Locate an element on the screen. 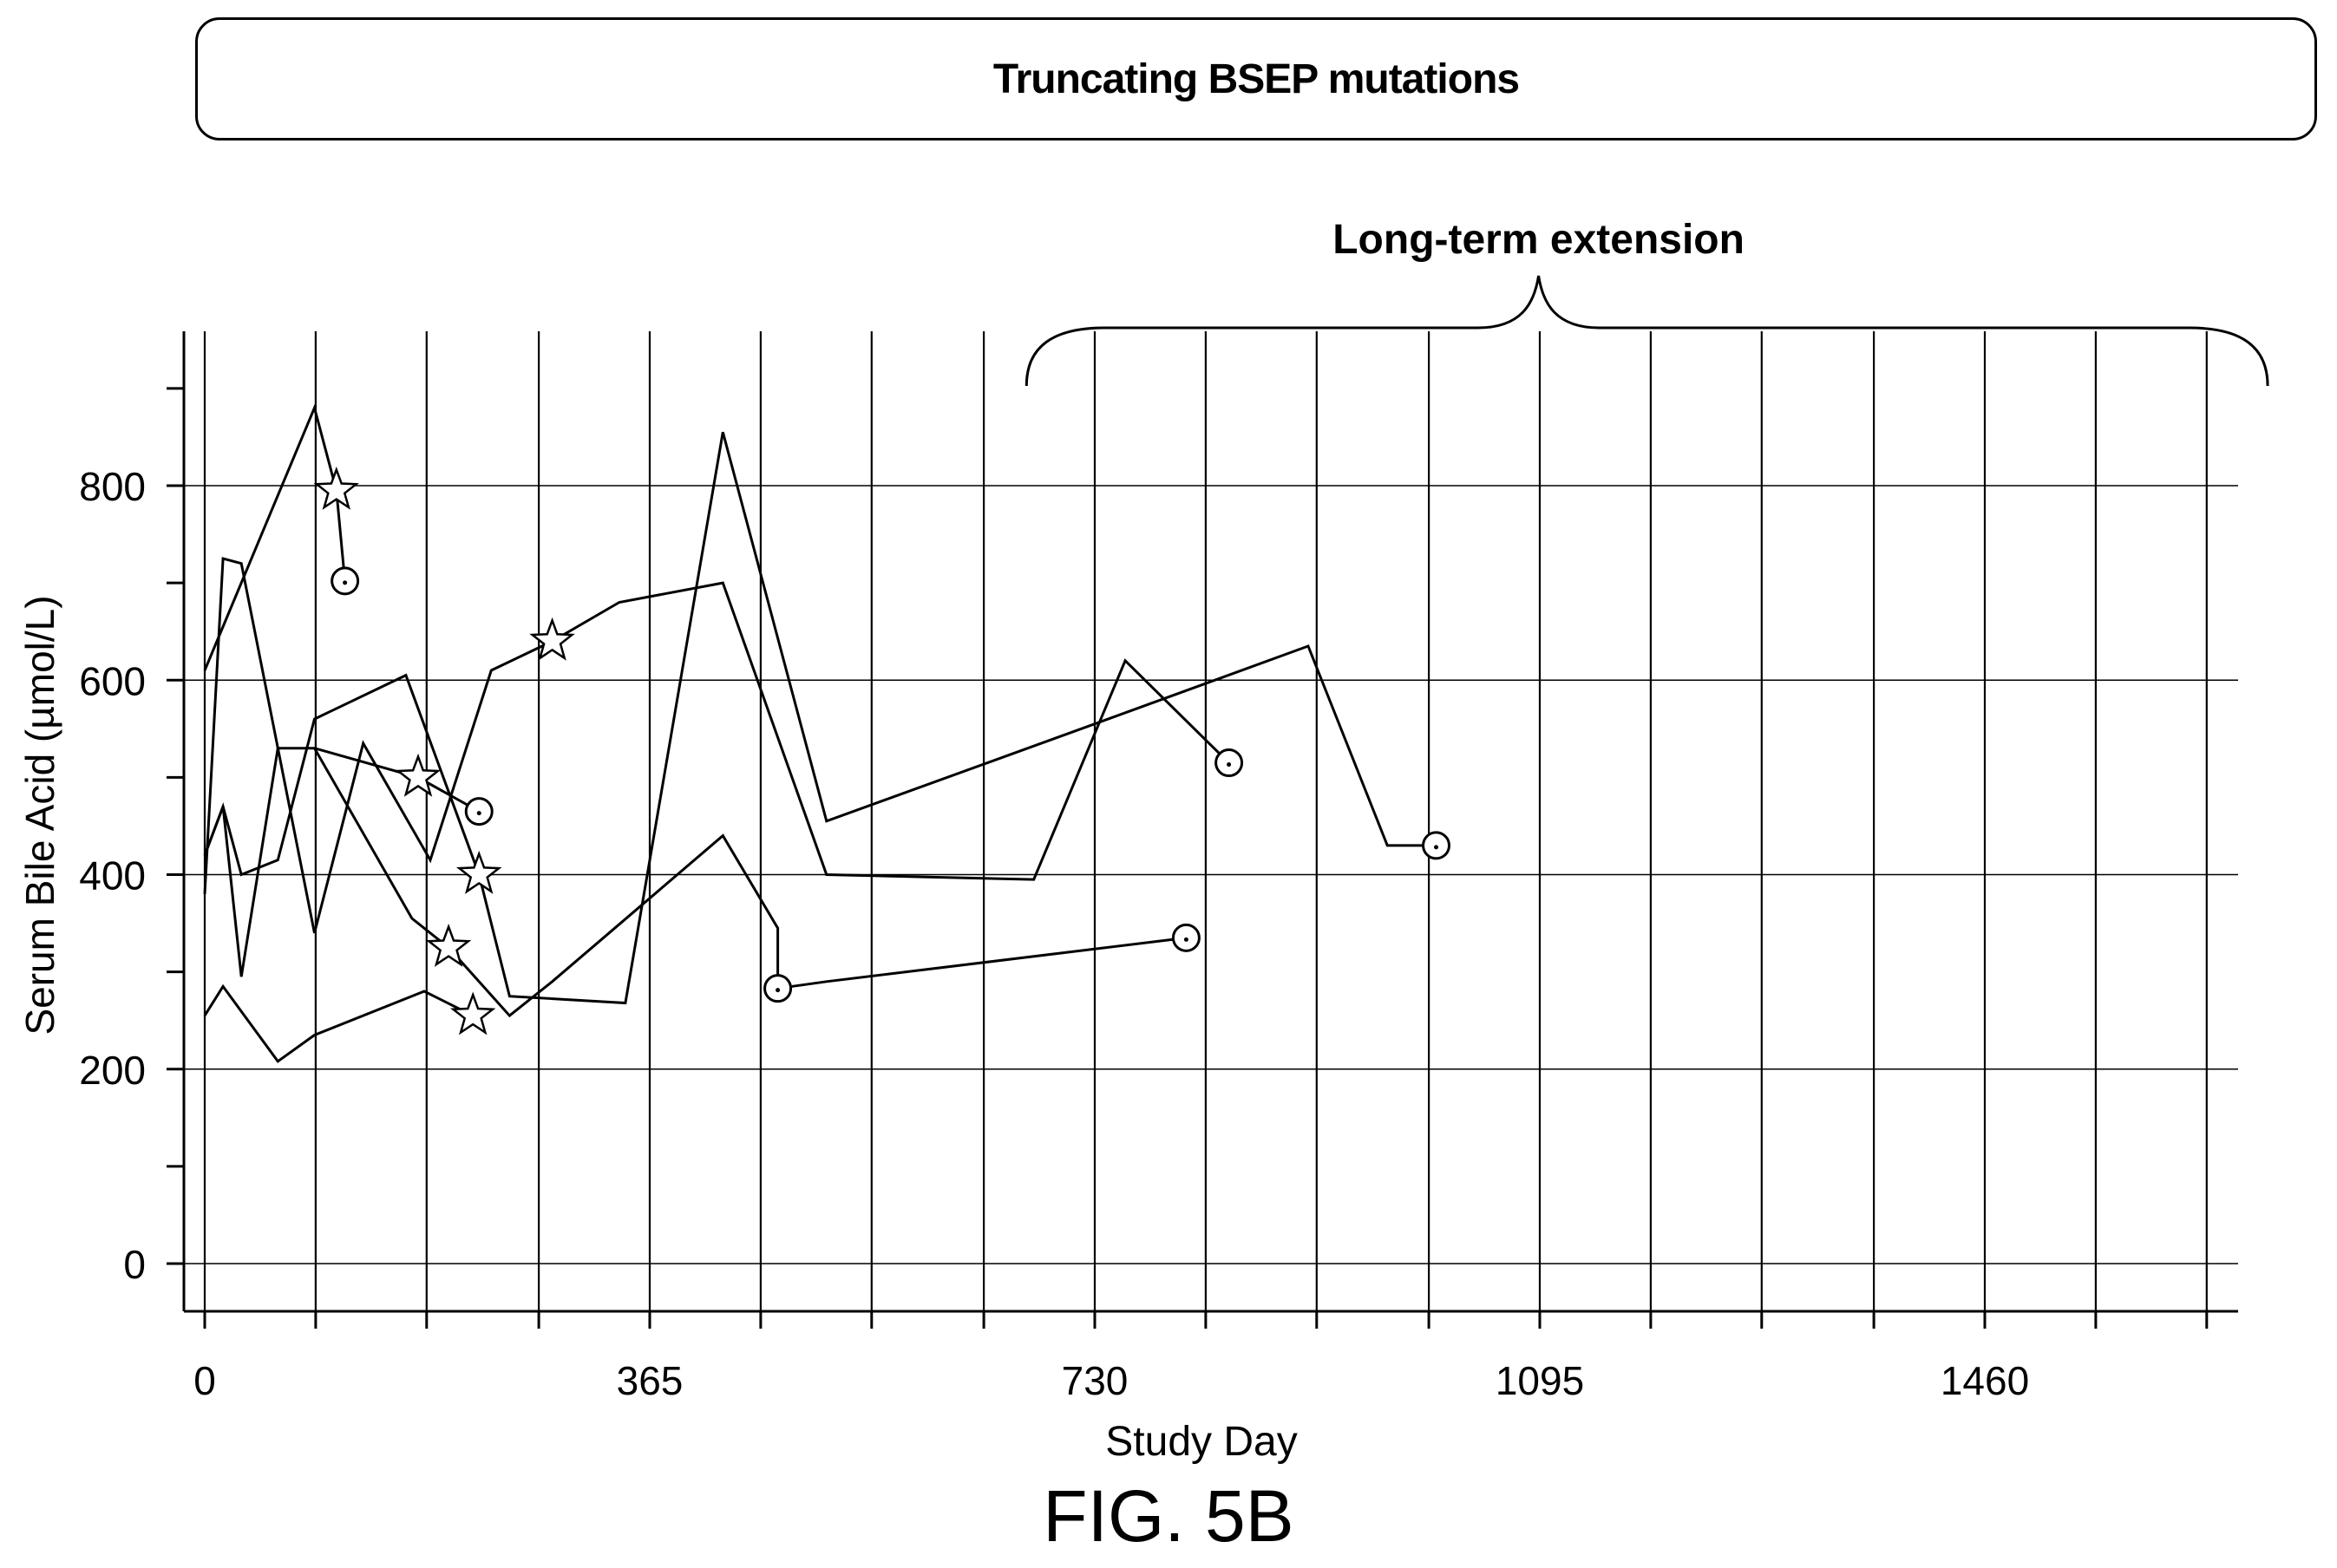 The image size is (2337, 1568). y-ticks is located at coordinates (175, 826).